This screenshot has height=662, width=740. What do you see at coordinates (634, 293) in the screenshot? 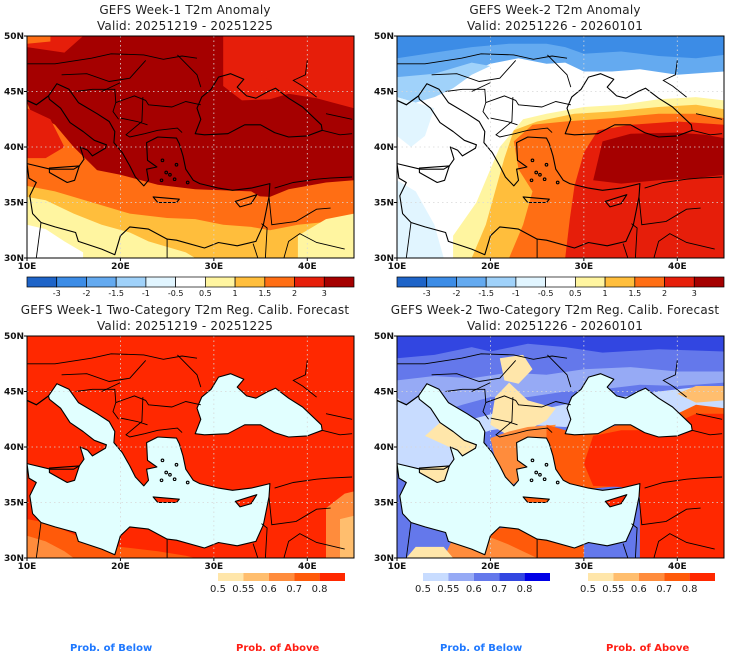
I see `colorbar-label: 1.5` at bounding box center [634, 293].